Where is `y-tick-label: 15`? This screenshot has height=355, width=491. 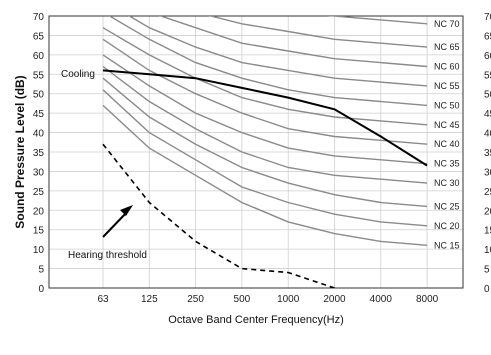 y-tick-label: 15 is located at coordinates (39, 231).